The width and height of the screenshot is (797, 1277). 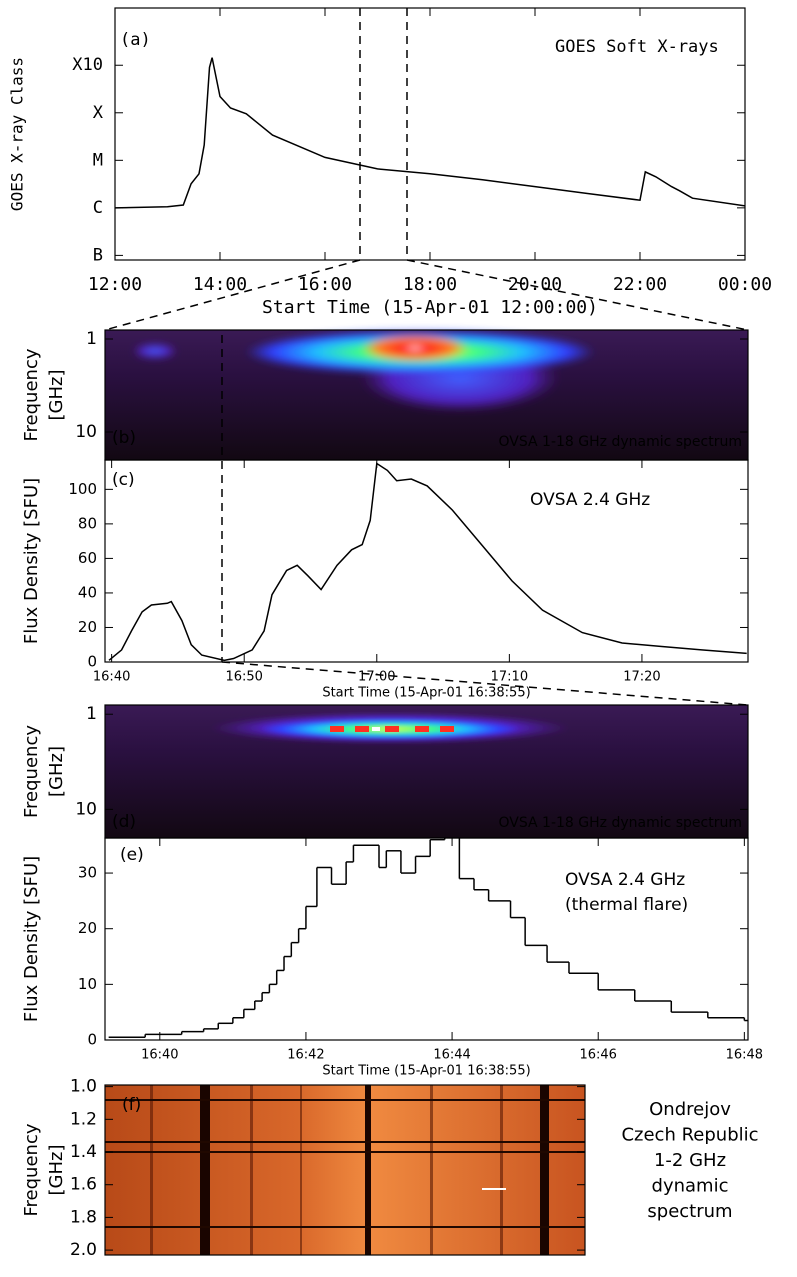 What do you see at coordinates (83, 1185) in the screenshot?
I see `y-tick-label: 1.6` at bounding box center [83, 1185].